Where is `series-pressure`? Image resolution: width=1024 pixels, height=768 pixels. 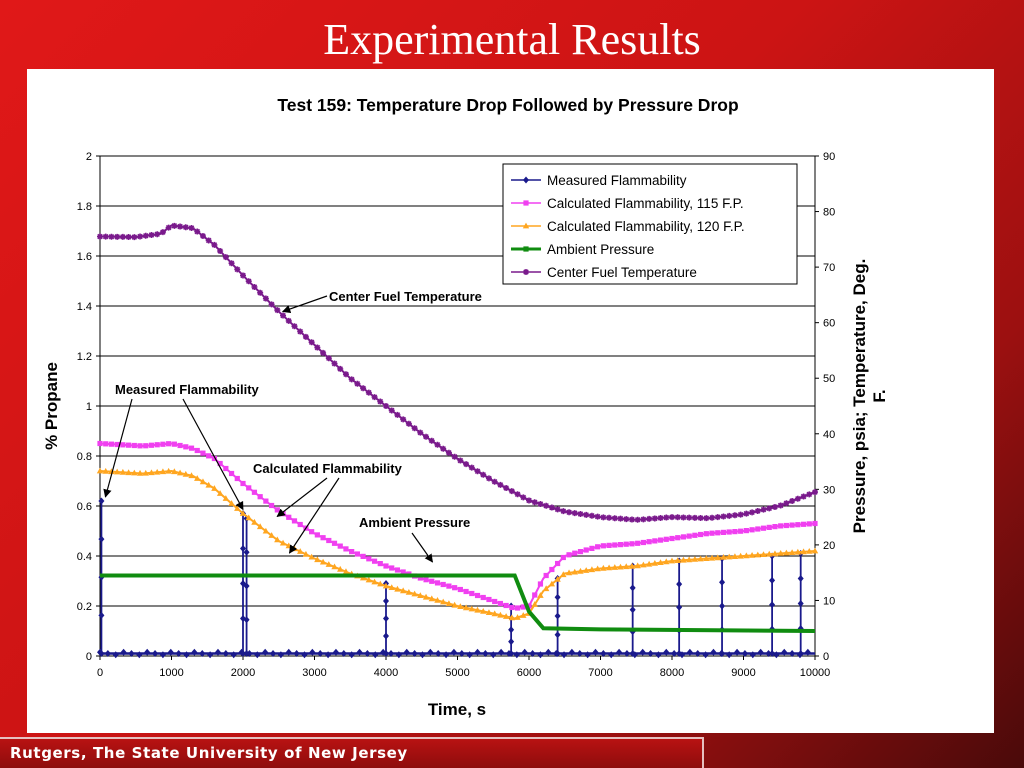
series-pressure is located at coordinates (458, 603).